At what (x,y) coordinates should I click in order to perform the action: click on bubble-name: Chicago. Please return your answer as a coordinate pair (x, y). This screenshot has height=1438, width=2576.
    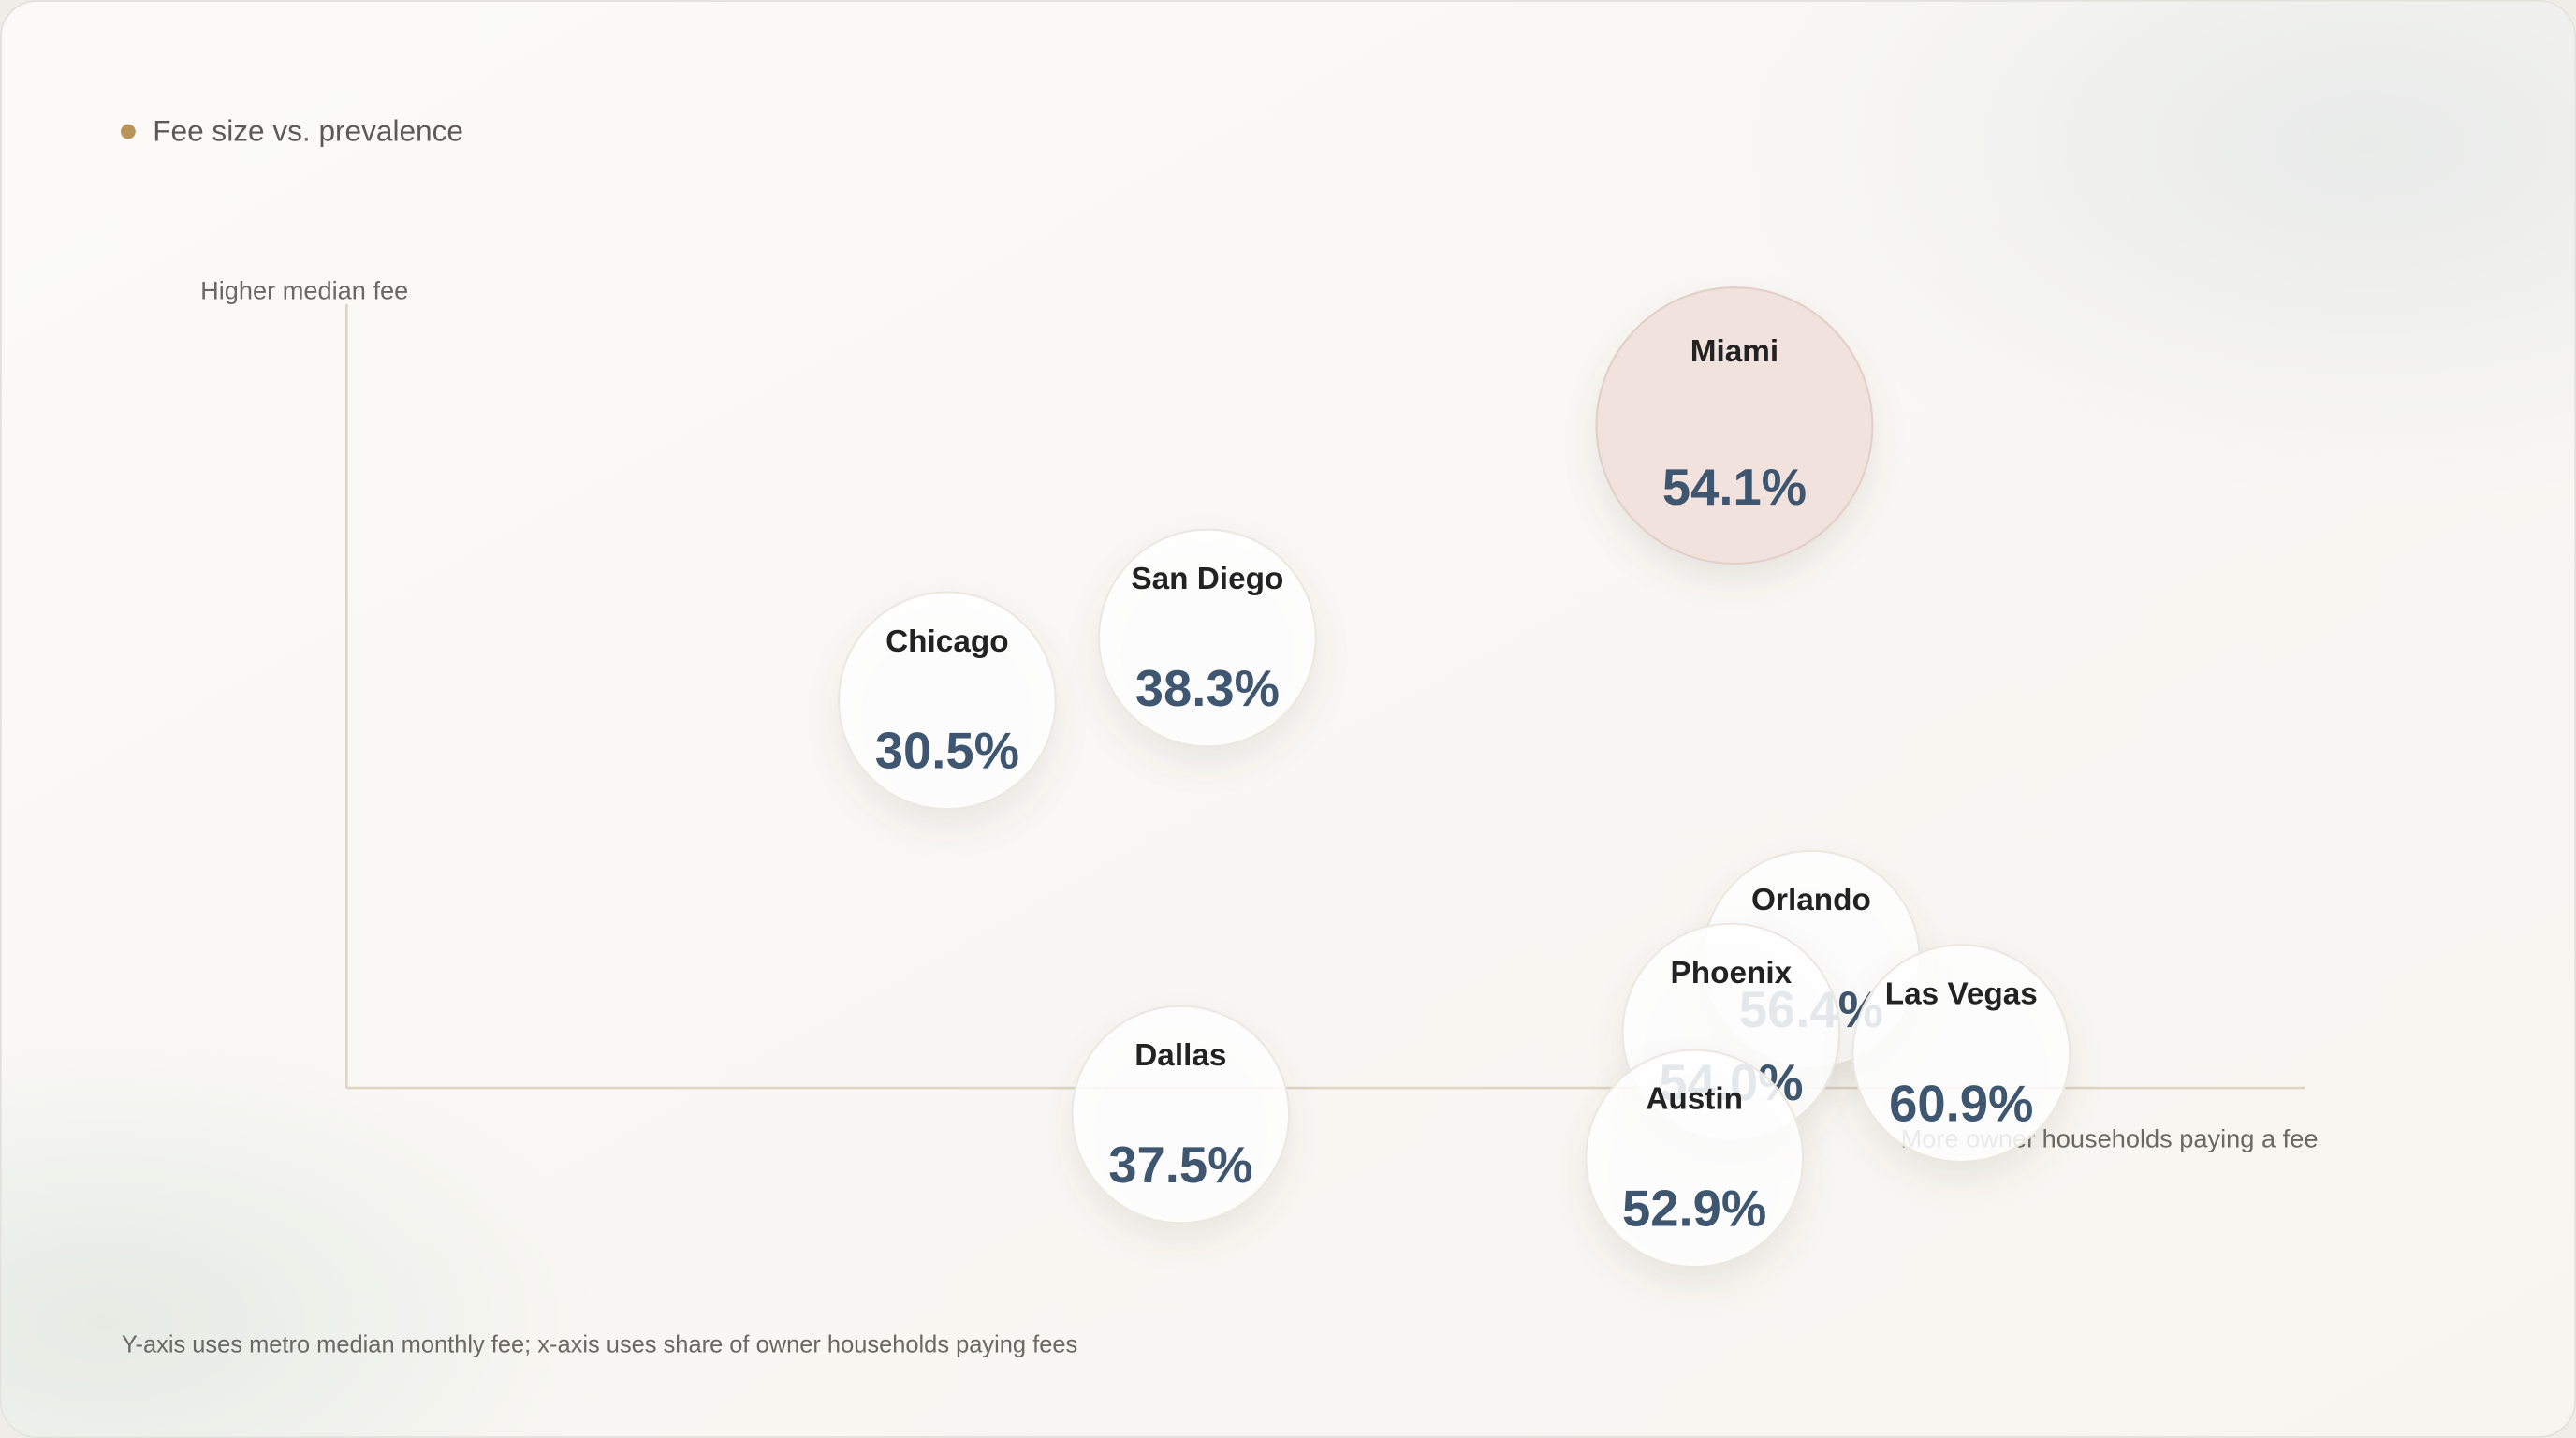
    Looking at the image, I should click on (947, 641).